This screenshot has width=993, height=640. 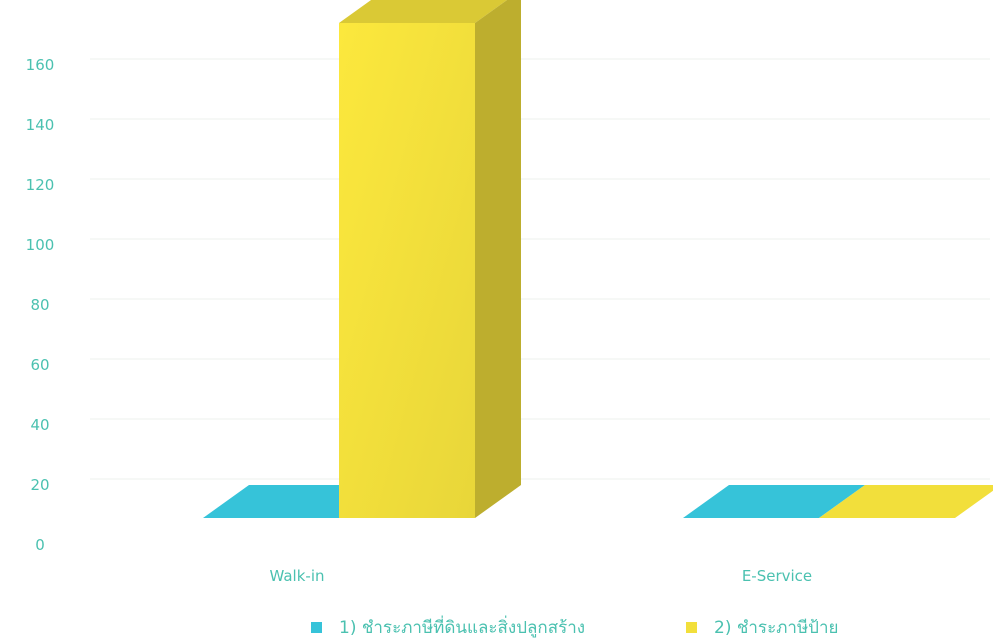 I want to click on y-tick-label: 60, so click(x=39, y=365).